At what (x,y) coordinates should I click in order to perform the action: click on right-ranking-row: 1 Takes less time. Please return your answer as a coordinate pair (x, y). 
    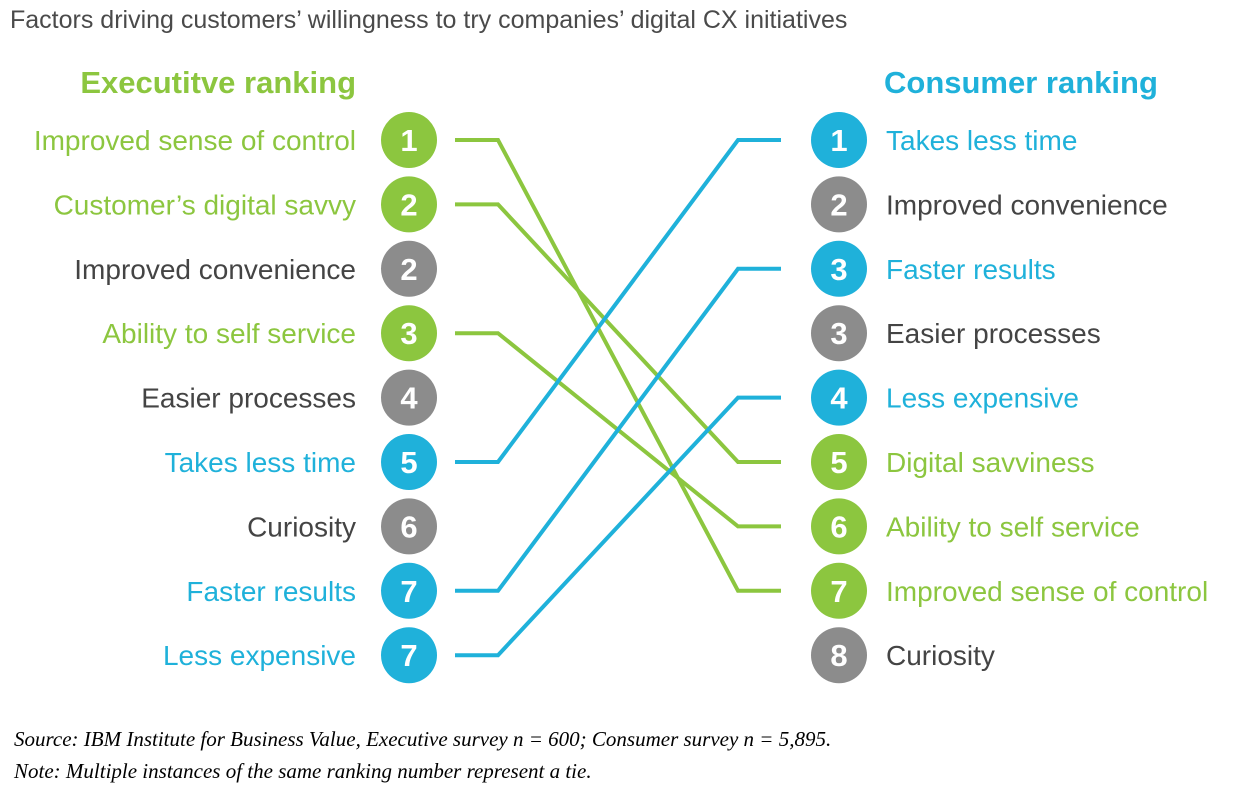
    Looking at the image, I should click on (944, 140).